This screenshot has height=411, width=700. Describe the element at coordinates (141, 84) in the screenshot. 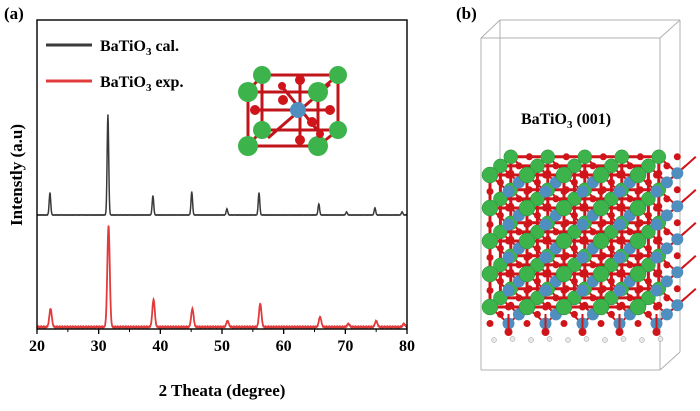

I see `legend-label-exp: BaTiO3 exp.` at that location.